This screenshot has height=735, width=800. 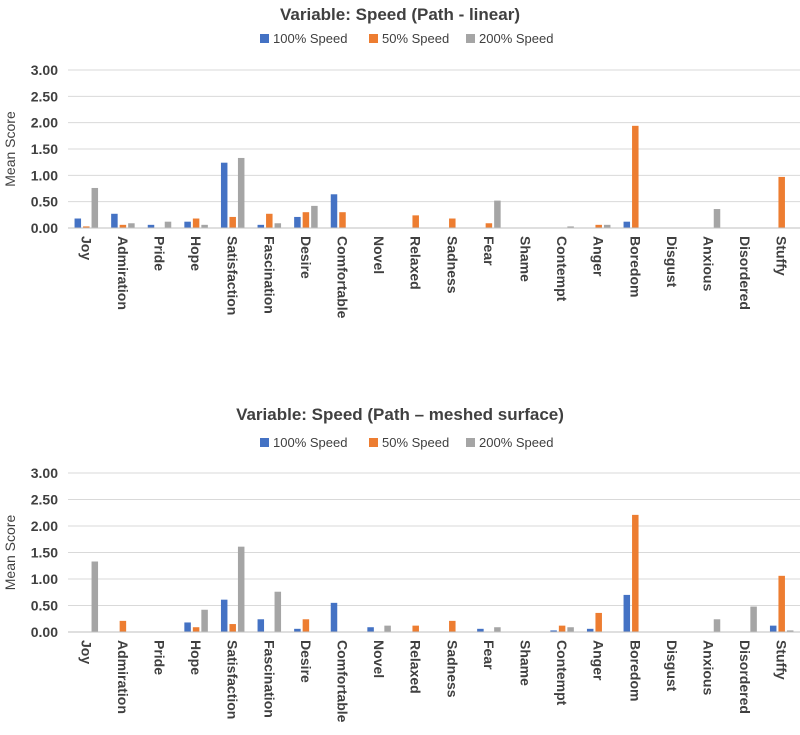 What do you see at coordinates (86, 652) in the screenshot?
I see `x-tick-label: Joy` at bounding box center [86, 652].